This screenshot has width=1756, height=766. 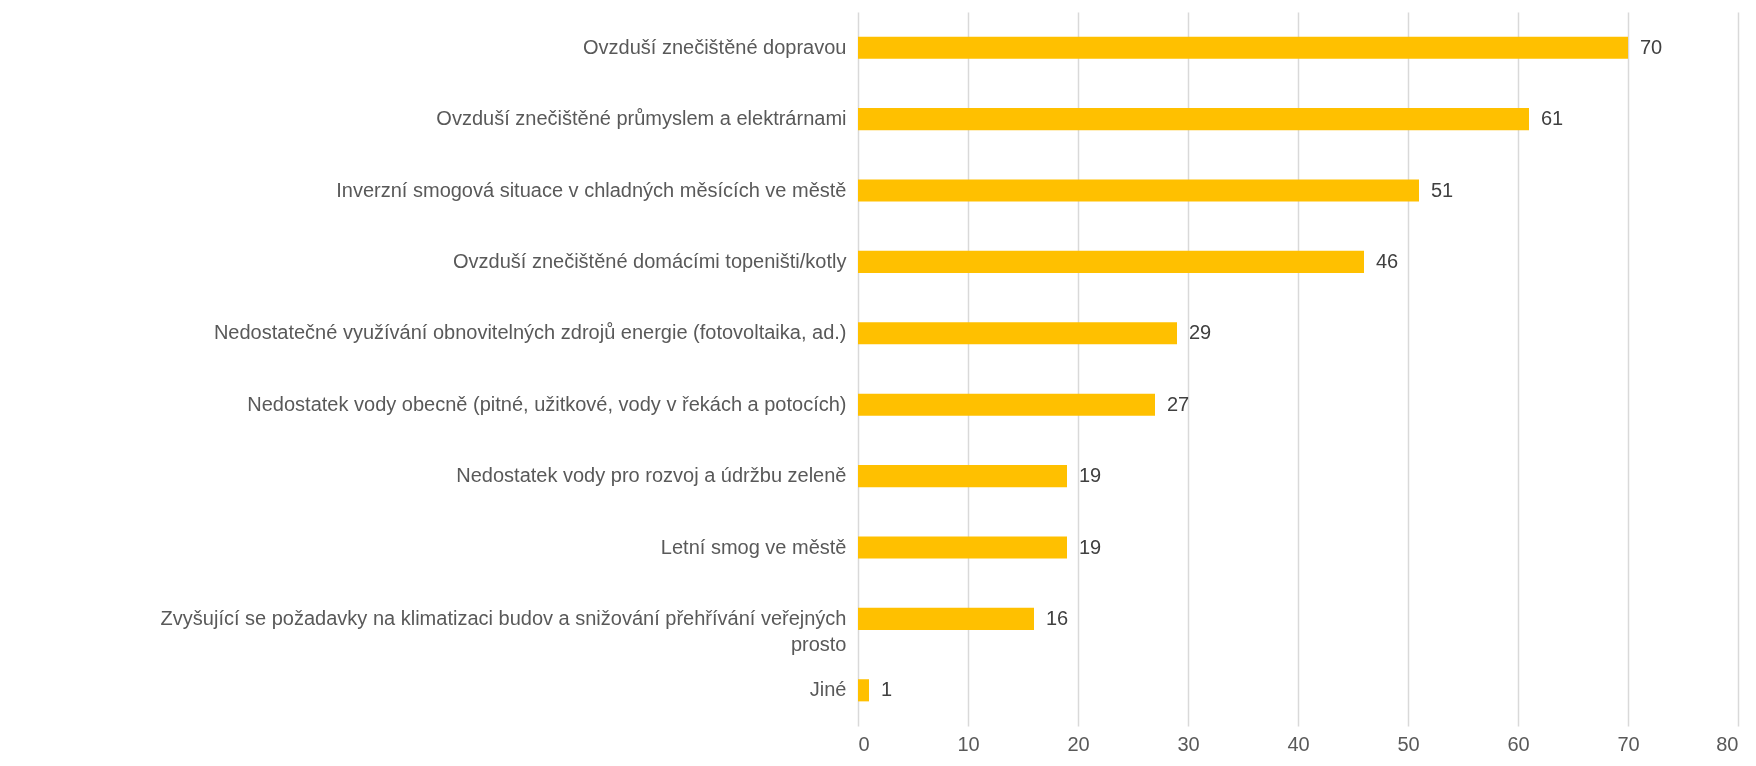 What do you see at coordinates (530, 332) in the screenshot?
I see `y-tick-label: Nedostatečné využívání obnovitelných zdrojů energie (fotovoltaika, ad.)` at bounding box center [530, 332].